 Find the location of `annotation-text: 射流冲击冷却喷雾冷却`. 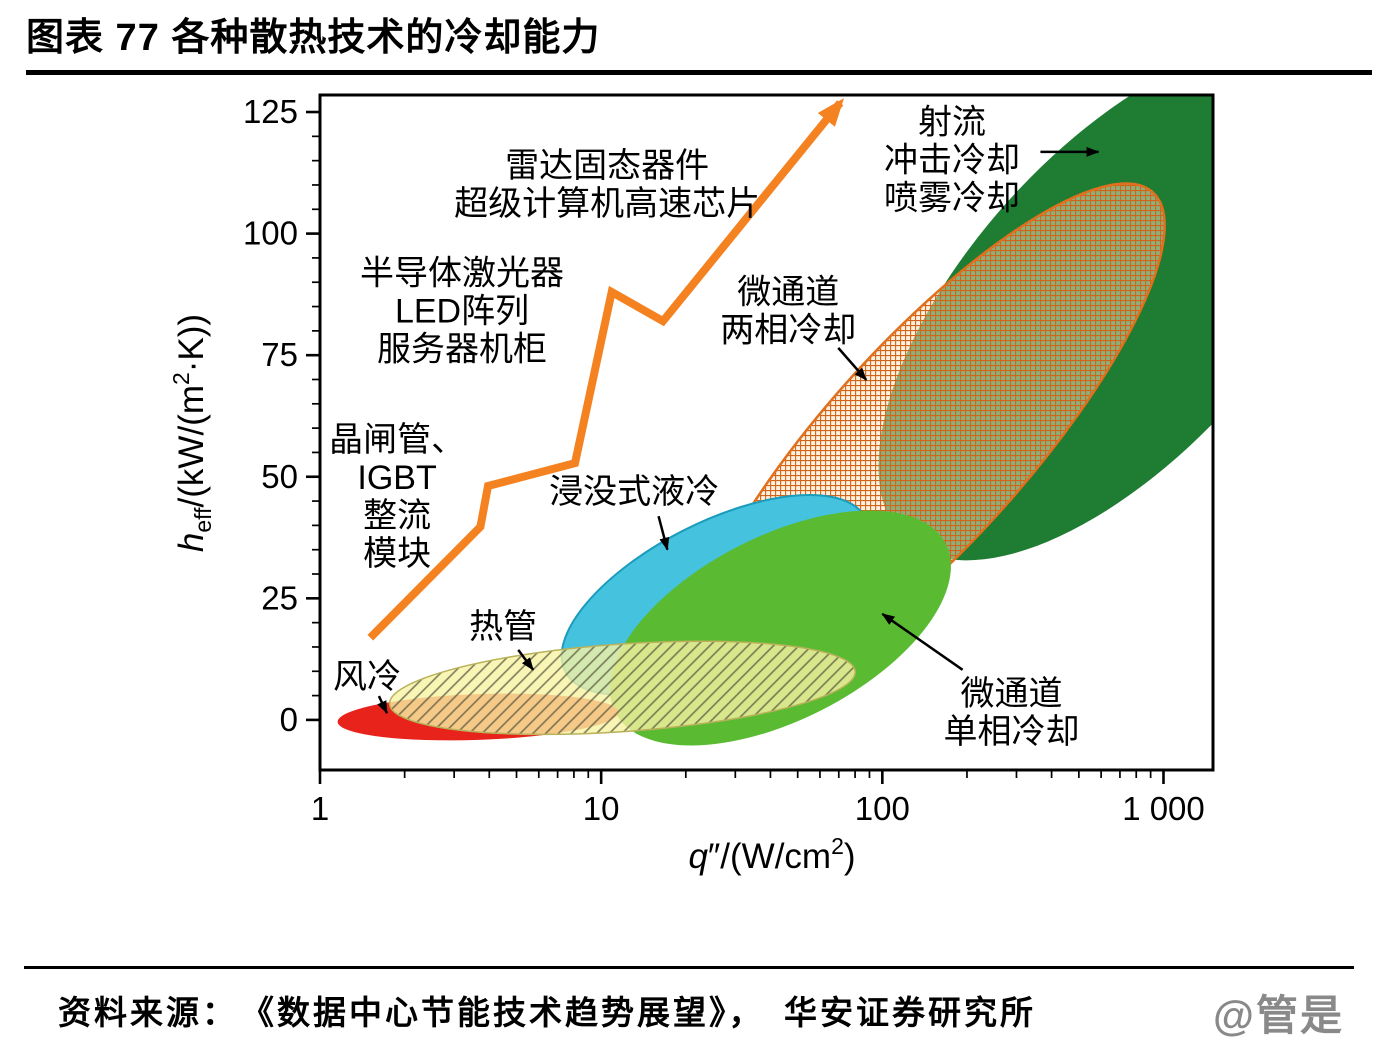

annotation-text: 射流冲击冷却喷雾冷却 is located at coordinates (952, 161).